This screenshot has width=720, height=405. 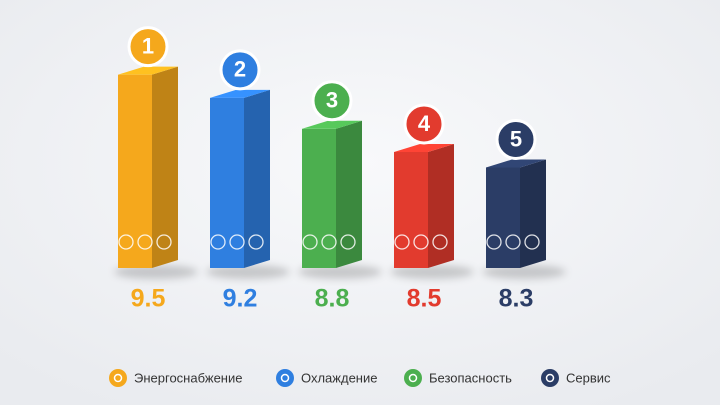 I want to click on value-label: 8.5, so click(x=424, y=299).